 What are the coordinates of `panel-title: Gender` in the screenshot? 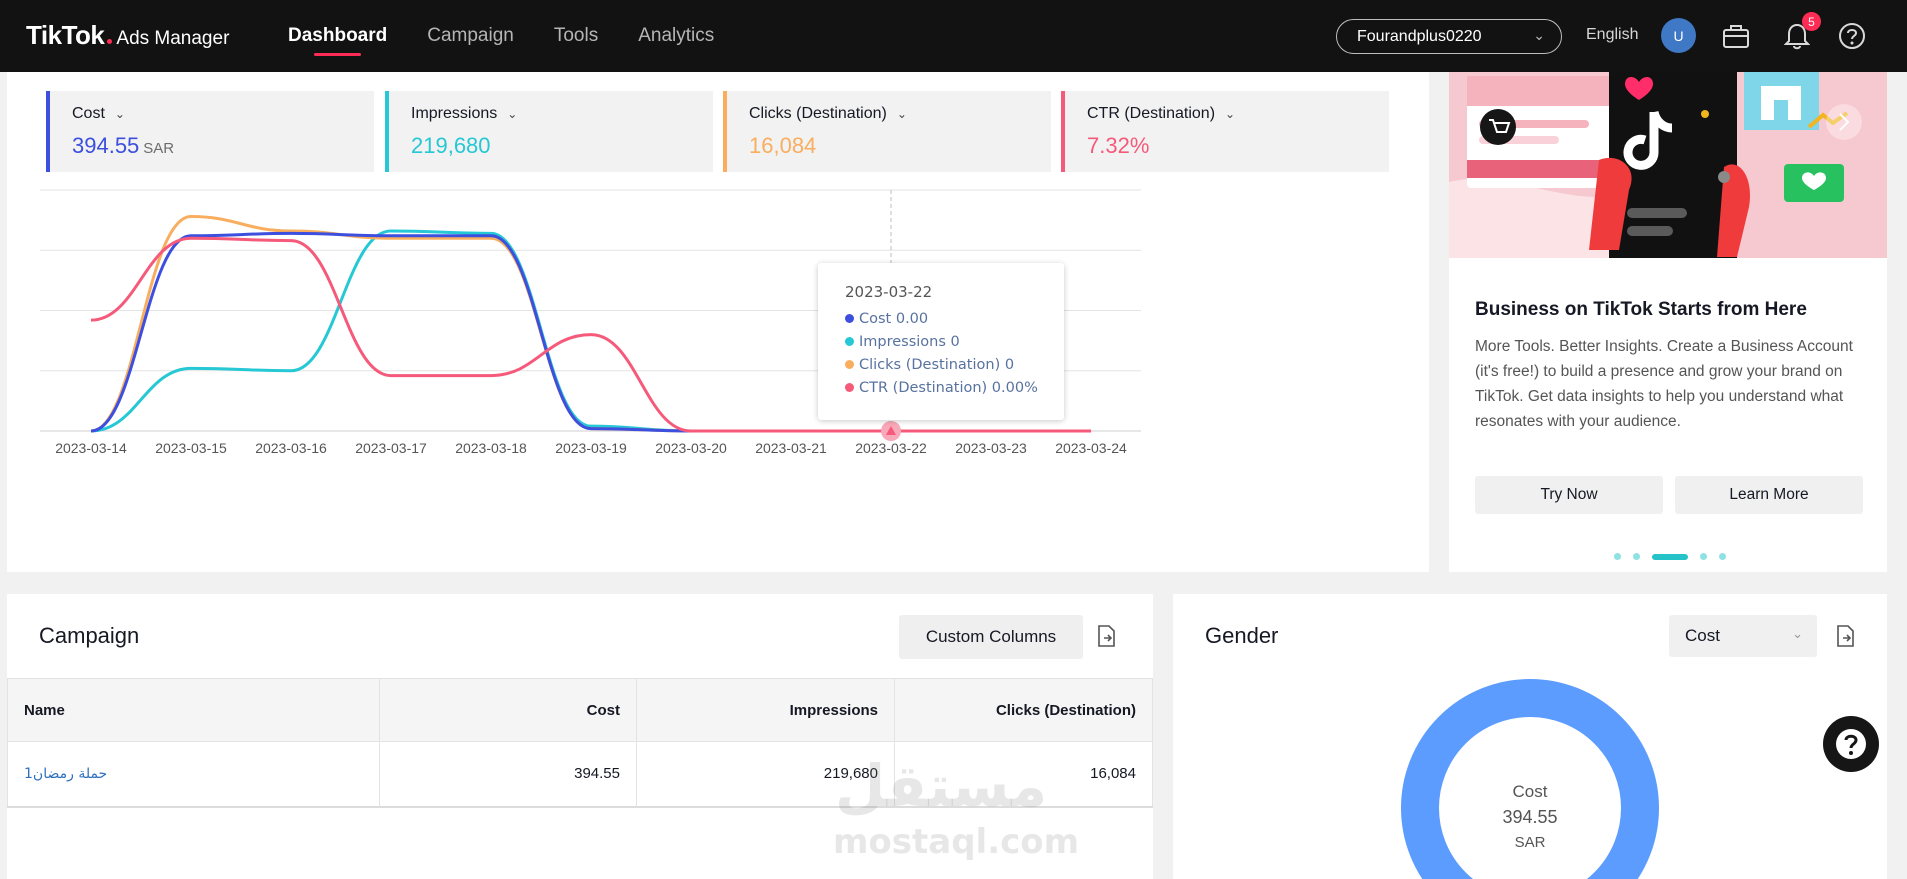 It's located at (1242, 635).